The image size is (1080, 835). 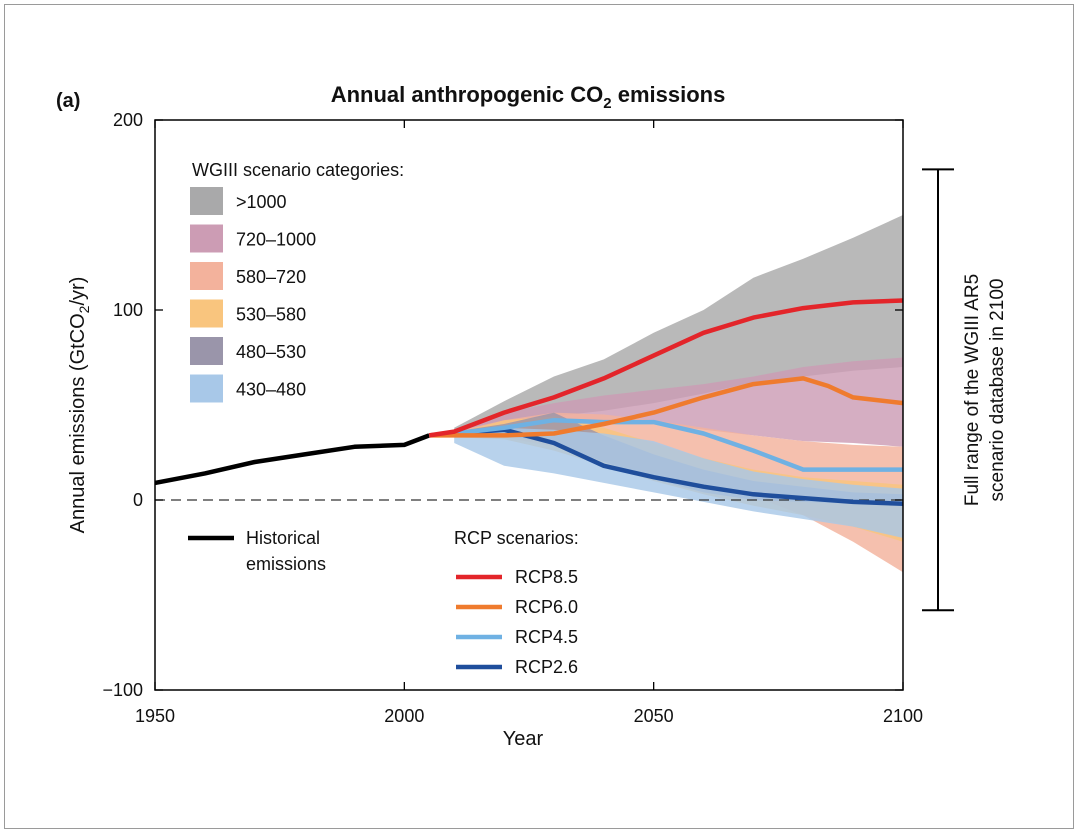 What do you see at coordinates (271, 390) in the screenshot?
I see `legend-label-430-480: 430–480` at bounding box center [271, 390].